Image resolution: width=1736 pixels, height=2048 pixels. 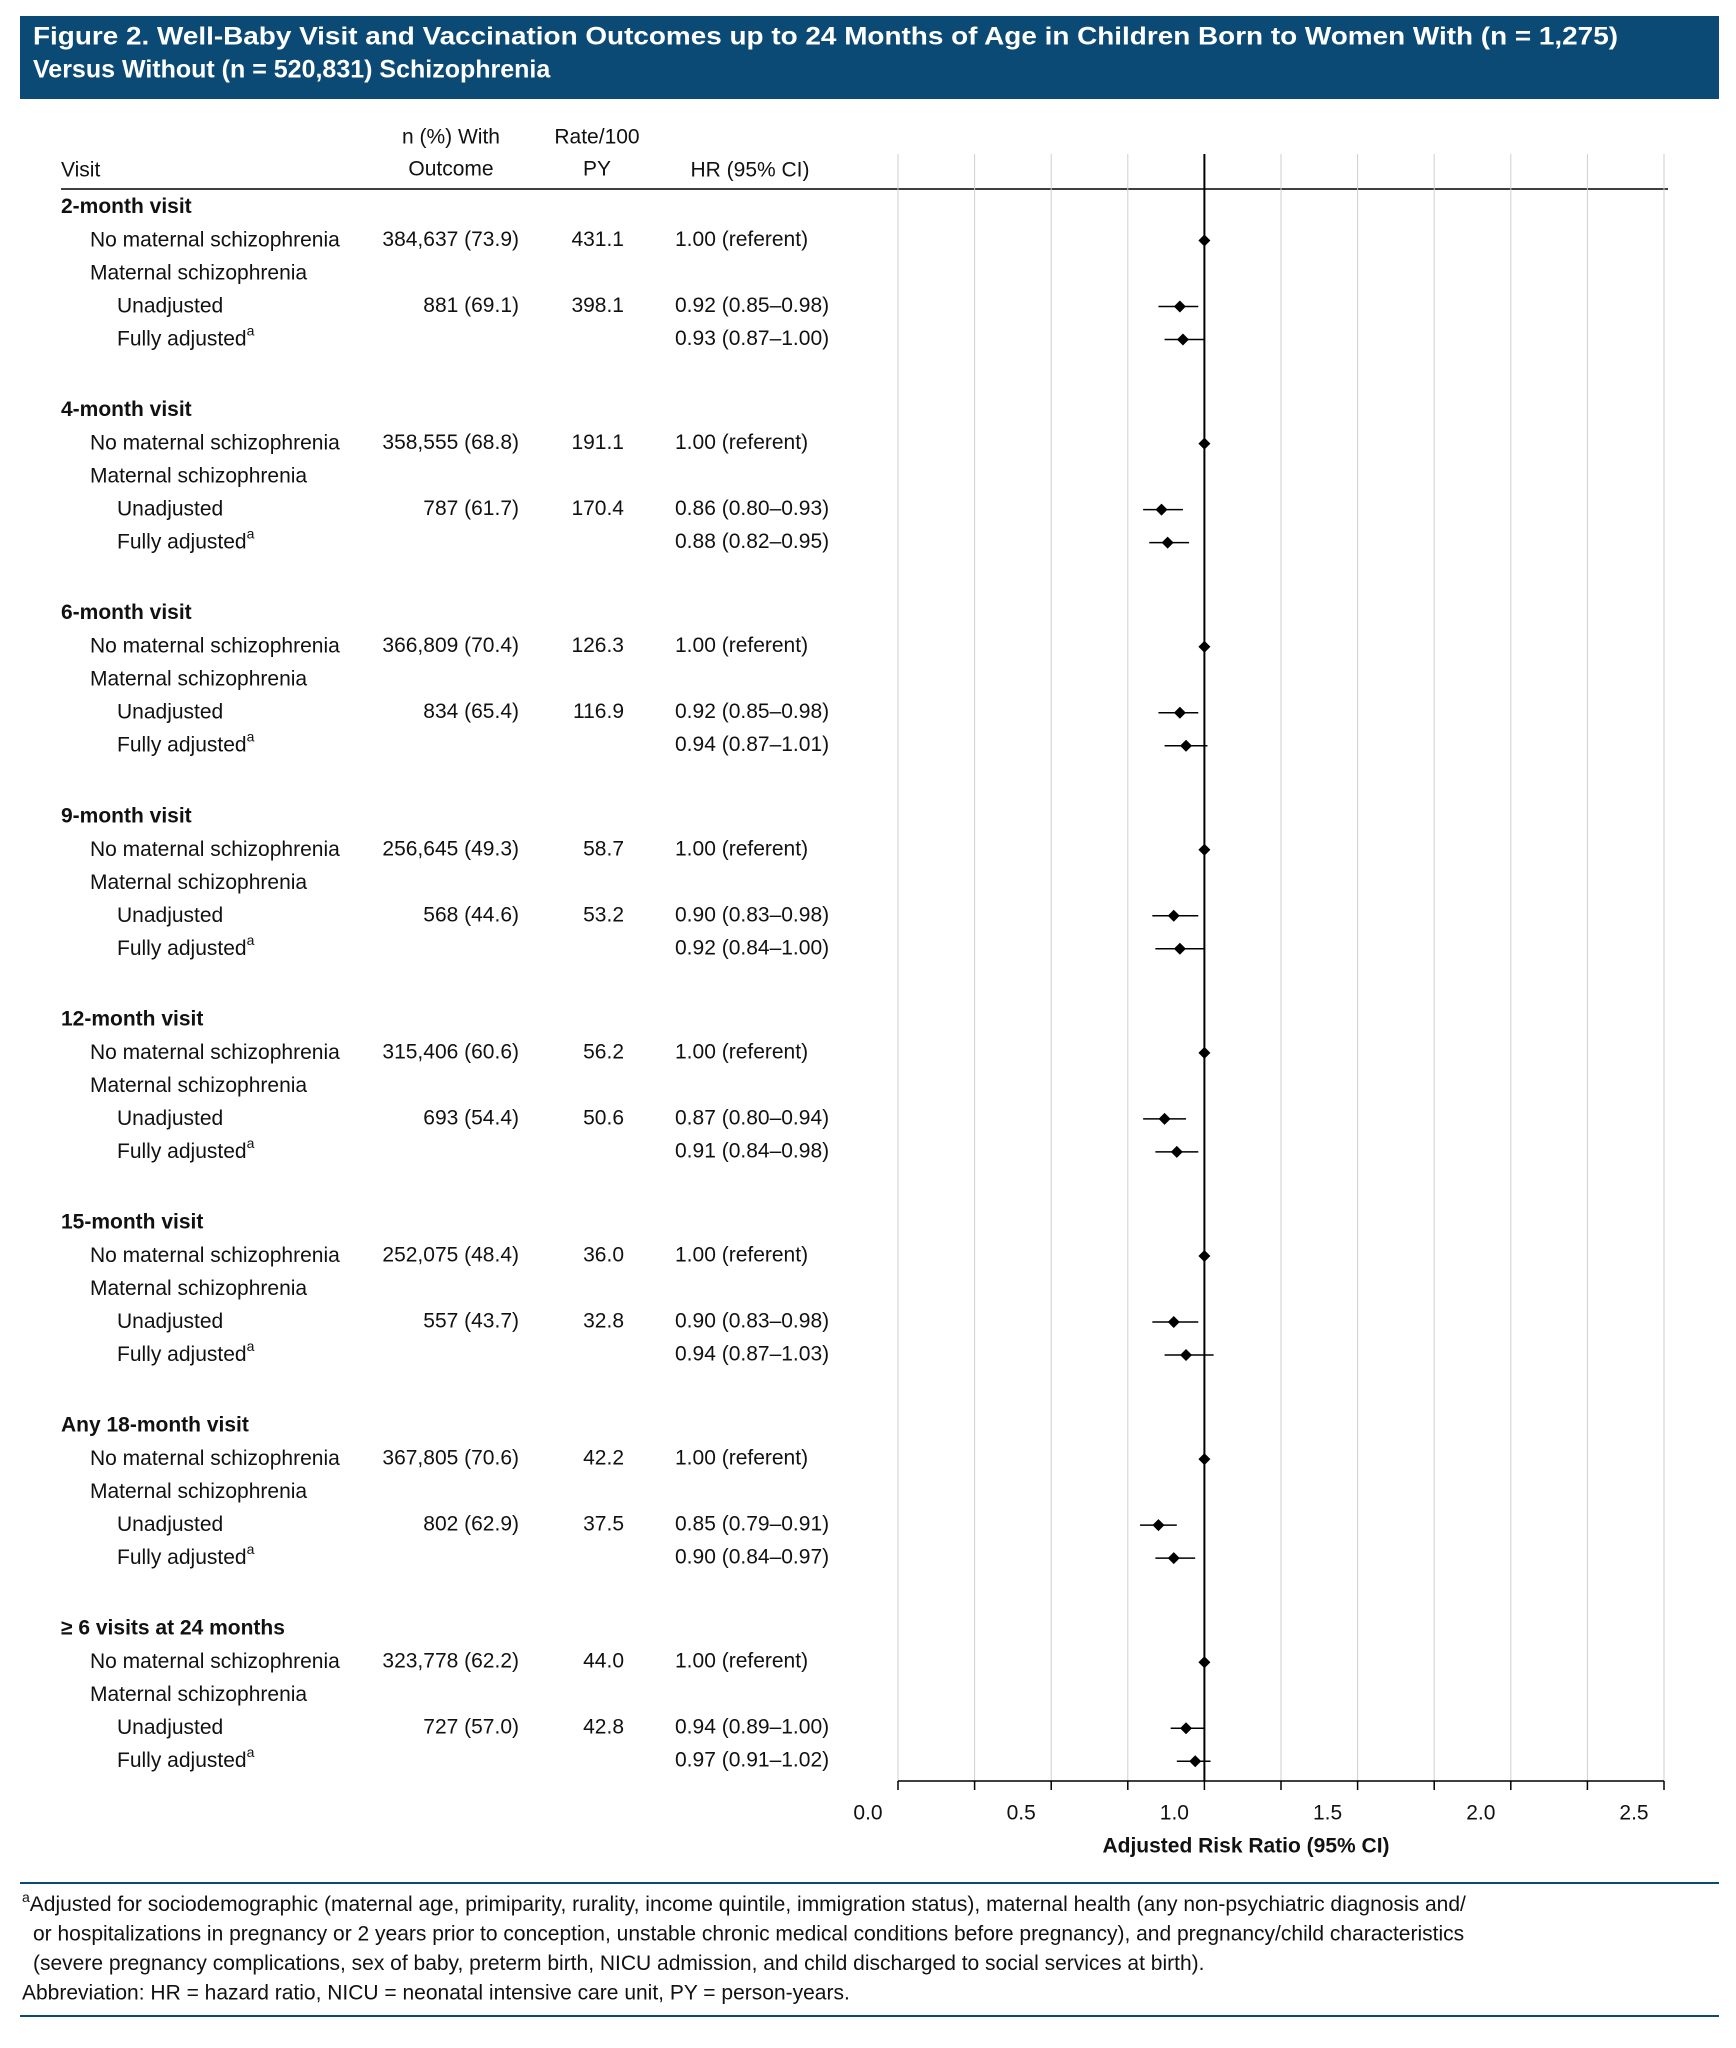 I want to click on hr-value: 0.87 (0.80–0.94), so click(x=752, y=1117).